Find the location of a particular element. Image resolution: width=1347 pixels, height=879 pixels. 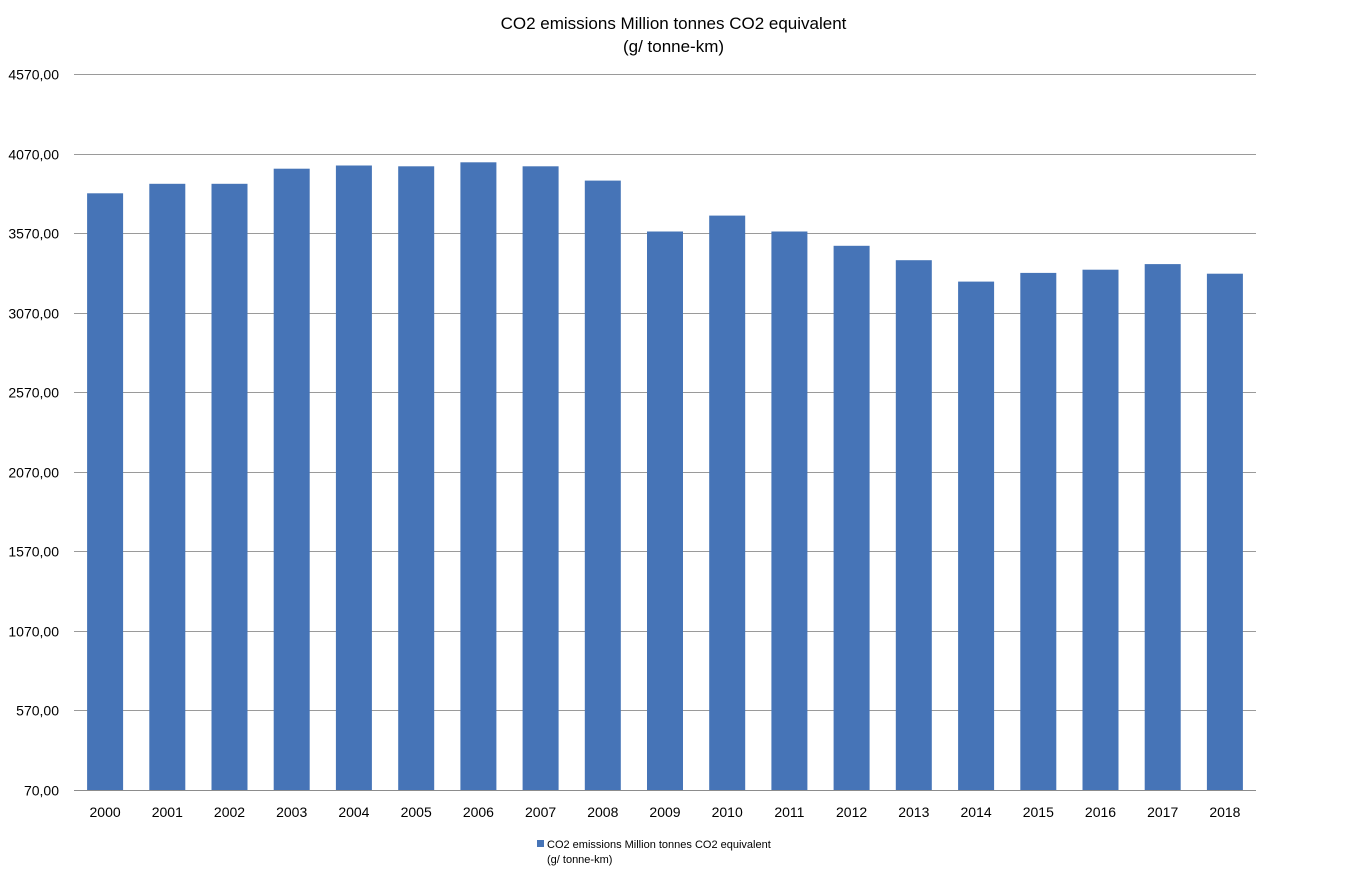

y-tick-label: 2070,00 is located at coordinates (33, 473).